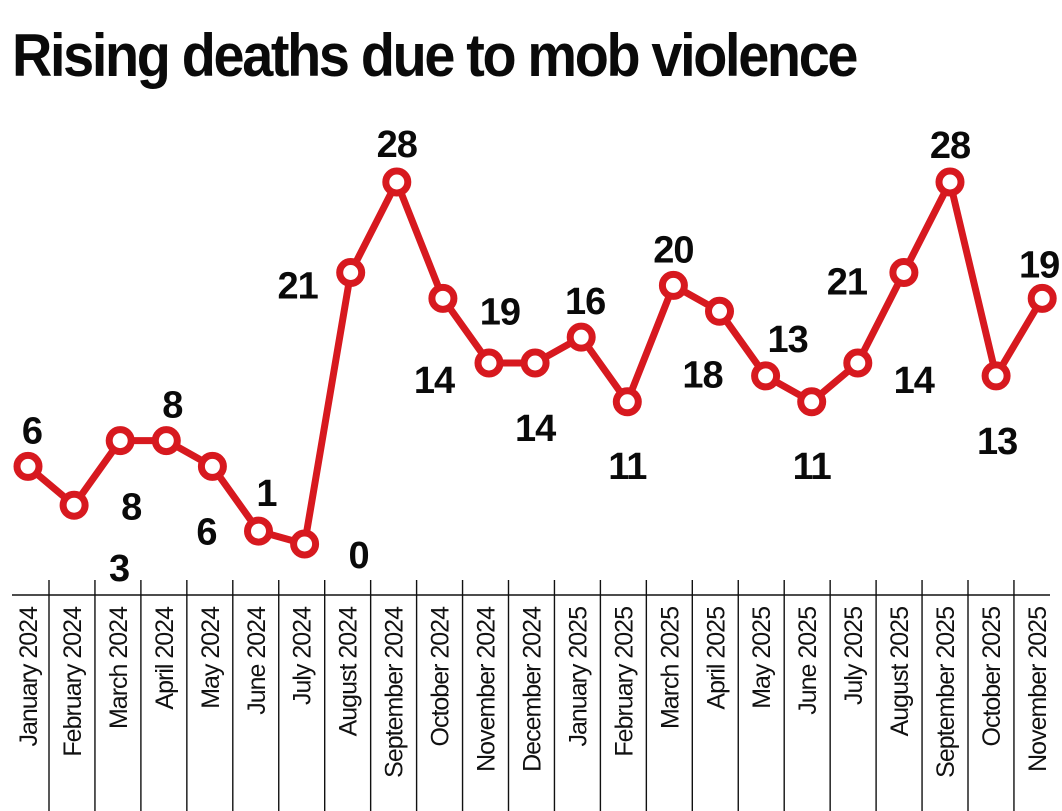 The image size is (1062, 811). I want to click on x-tick-label: August 2025, so click(900, 671).